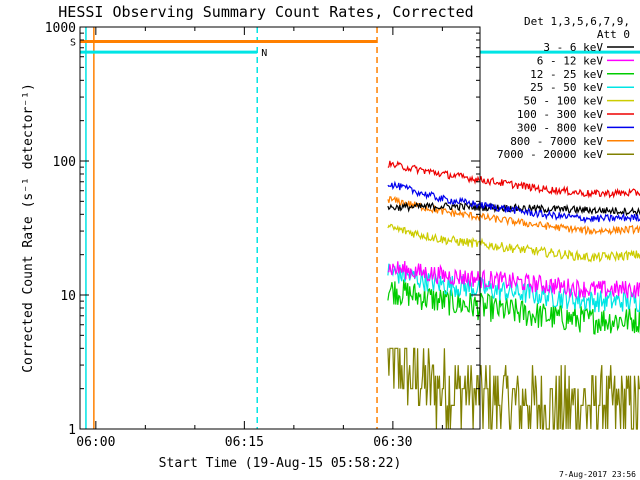 The image size is (640, 480). I want to click on legend-entry-label: 12 - 25 keV, so click(566, 74).